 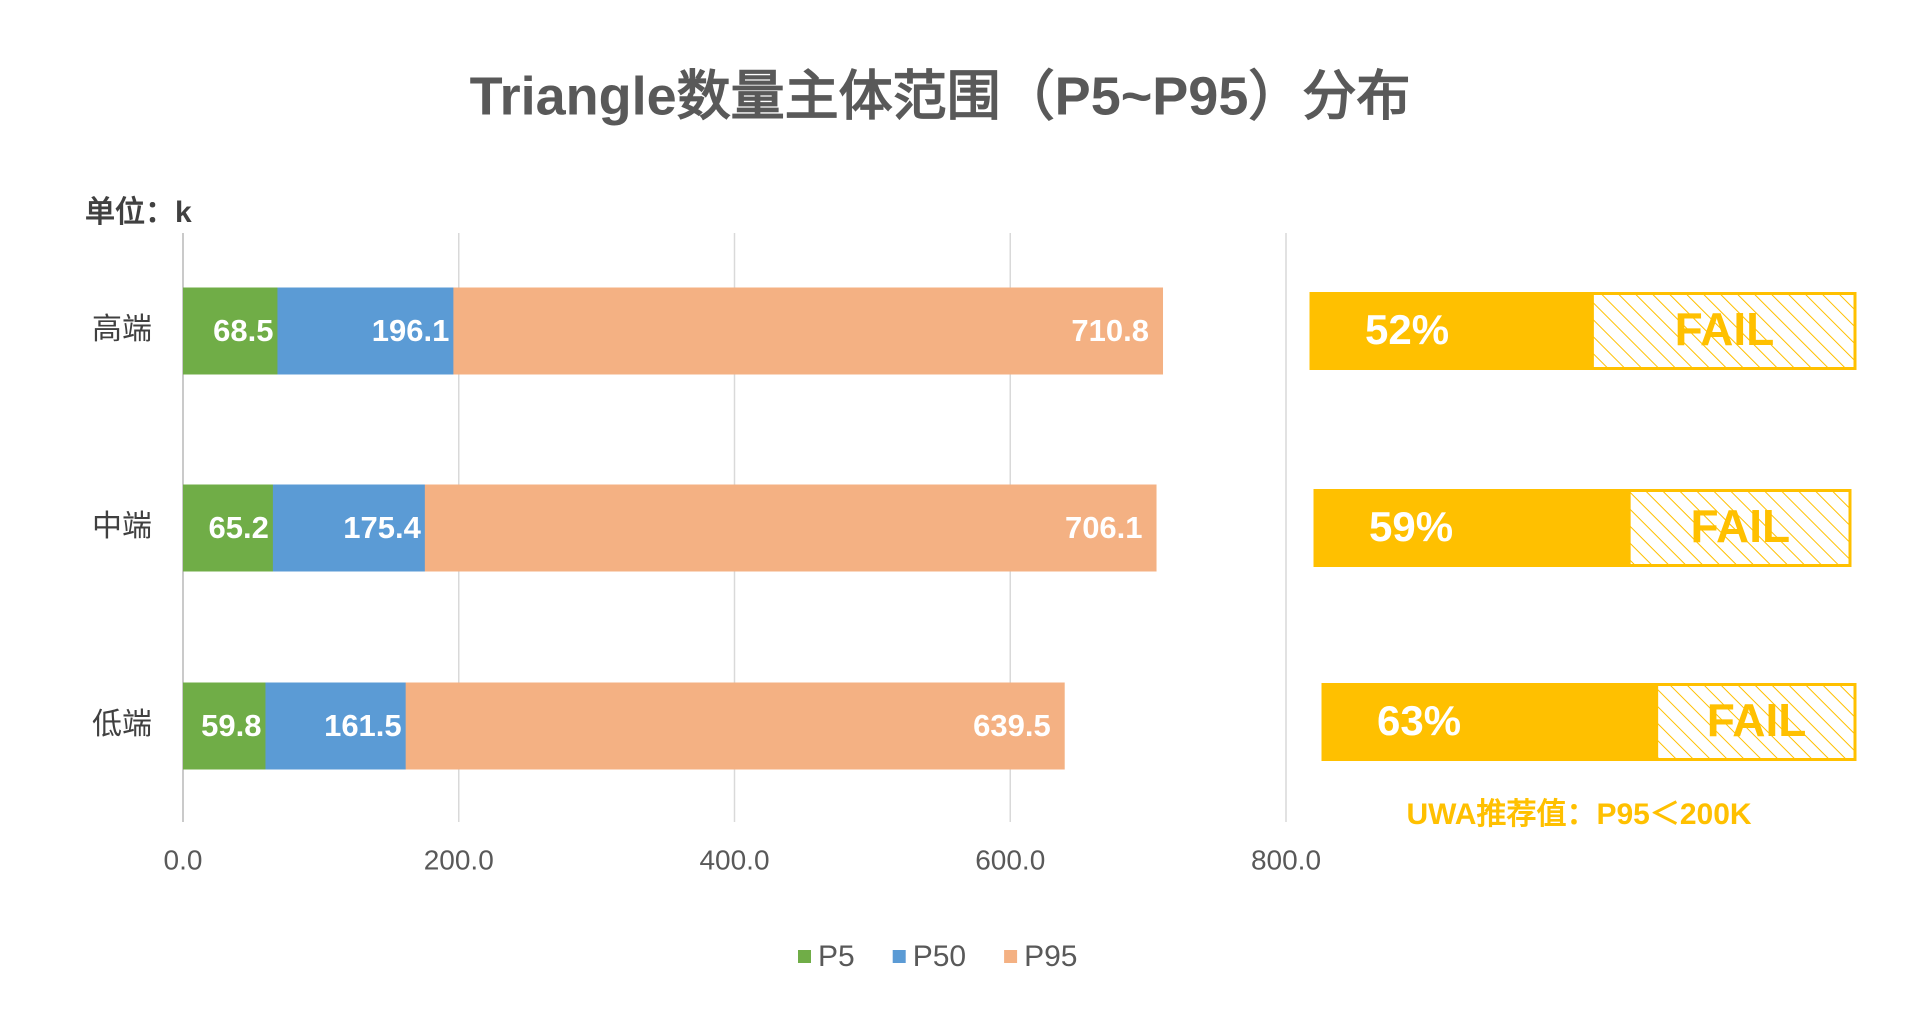 I want to click on data-label: 196.1, so click(x=411, y=330).